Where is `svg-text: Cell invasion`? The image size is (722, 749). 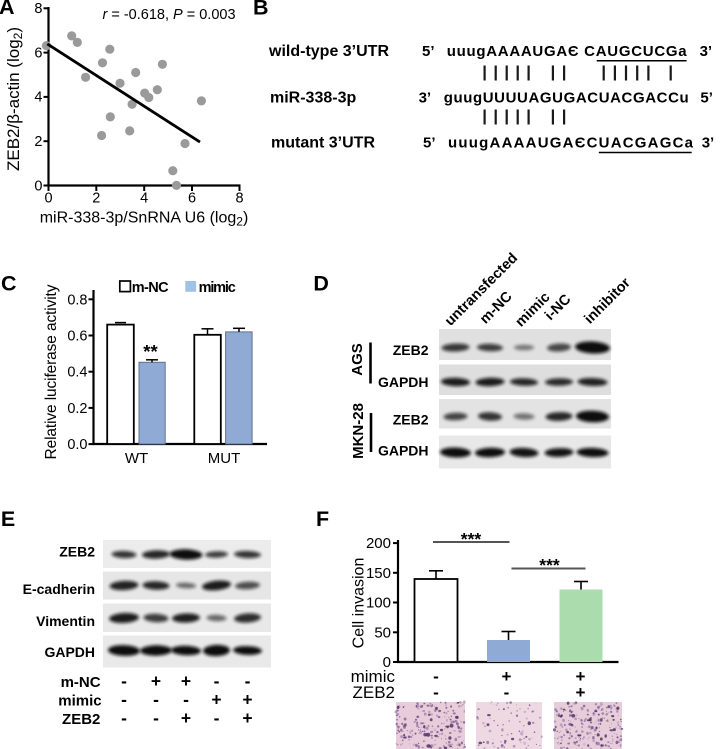
svg-text: Cell invasion is located at coordinates (359, 603).